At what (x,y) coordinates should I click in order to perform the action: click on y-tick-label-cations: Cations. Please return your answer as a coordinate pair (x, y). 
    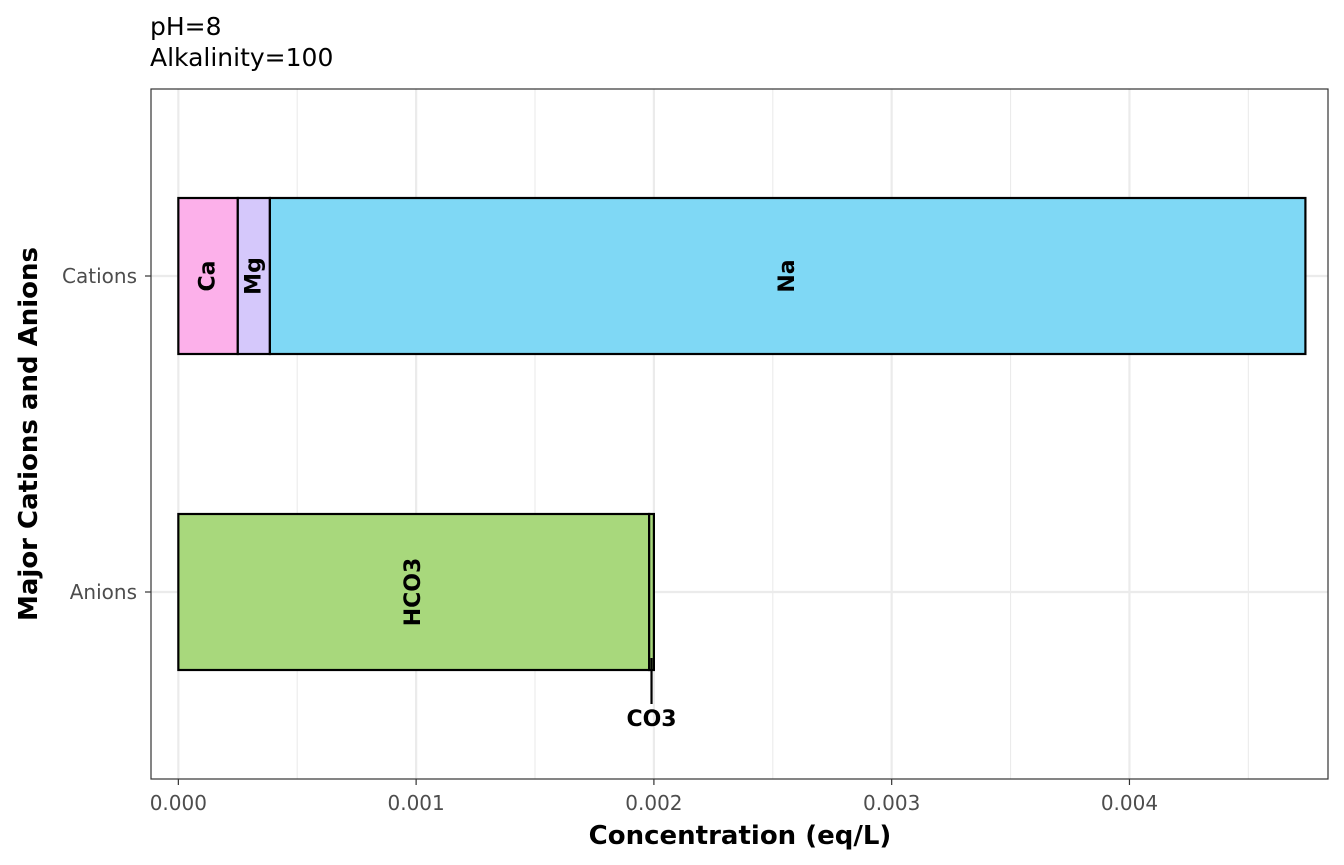
    Looking at the image, I should click on (99, 276).